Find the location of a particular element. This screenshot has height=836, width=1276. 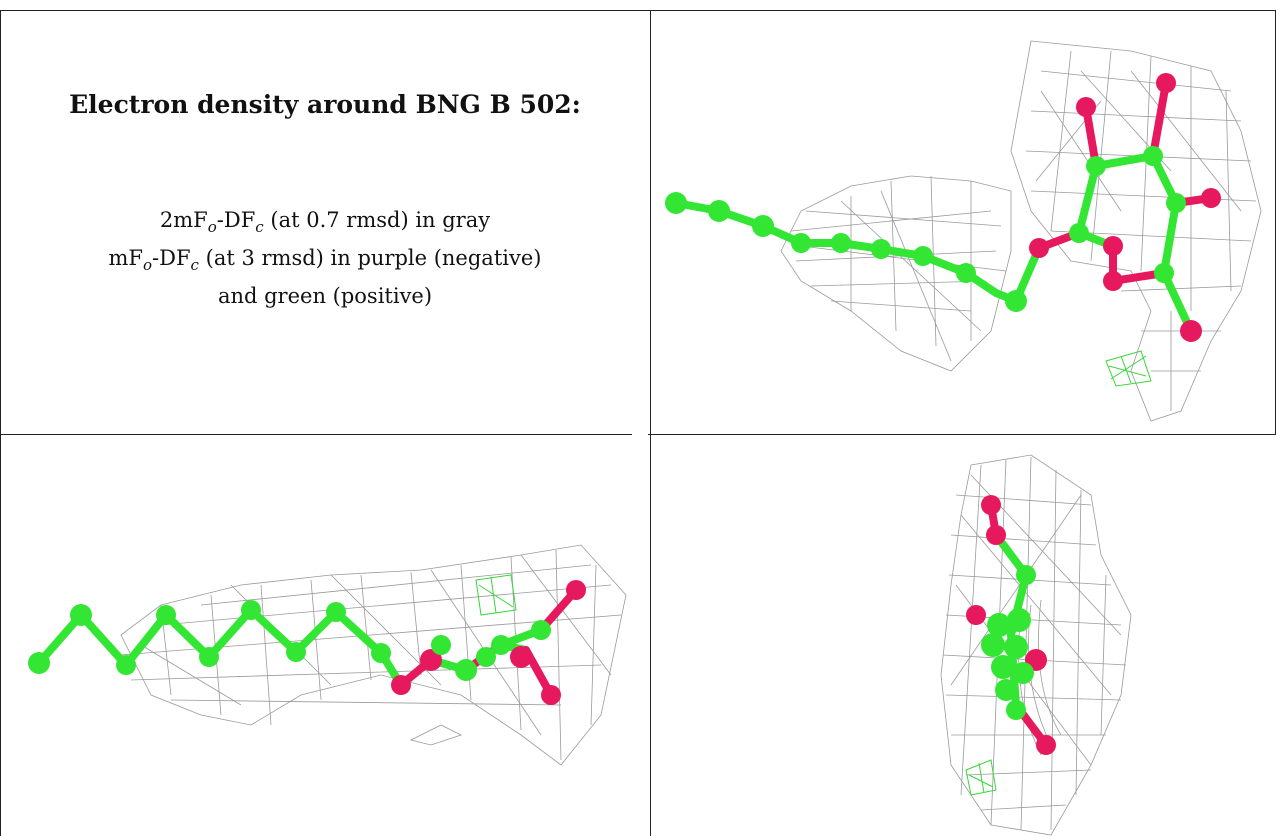

table-border-middle is located at coordinates (650, 423).